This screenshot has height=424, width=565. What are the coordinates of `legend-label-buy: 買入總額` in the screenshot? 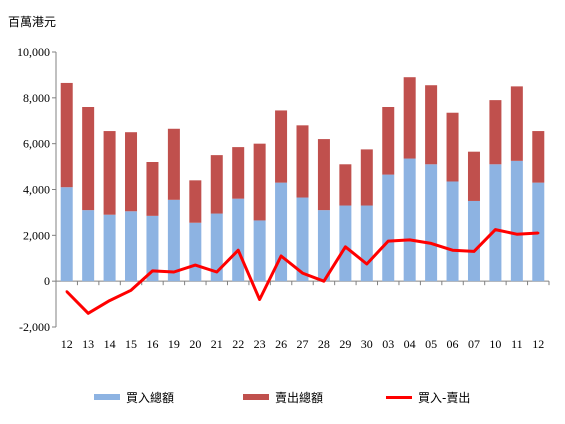 It's located at (150, 397).